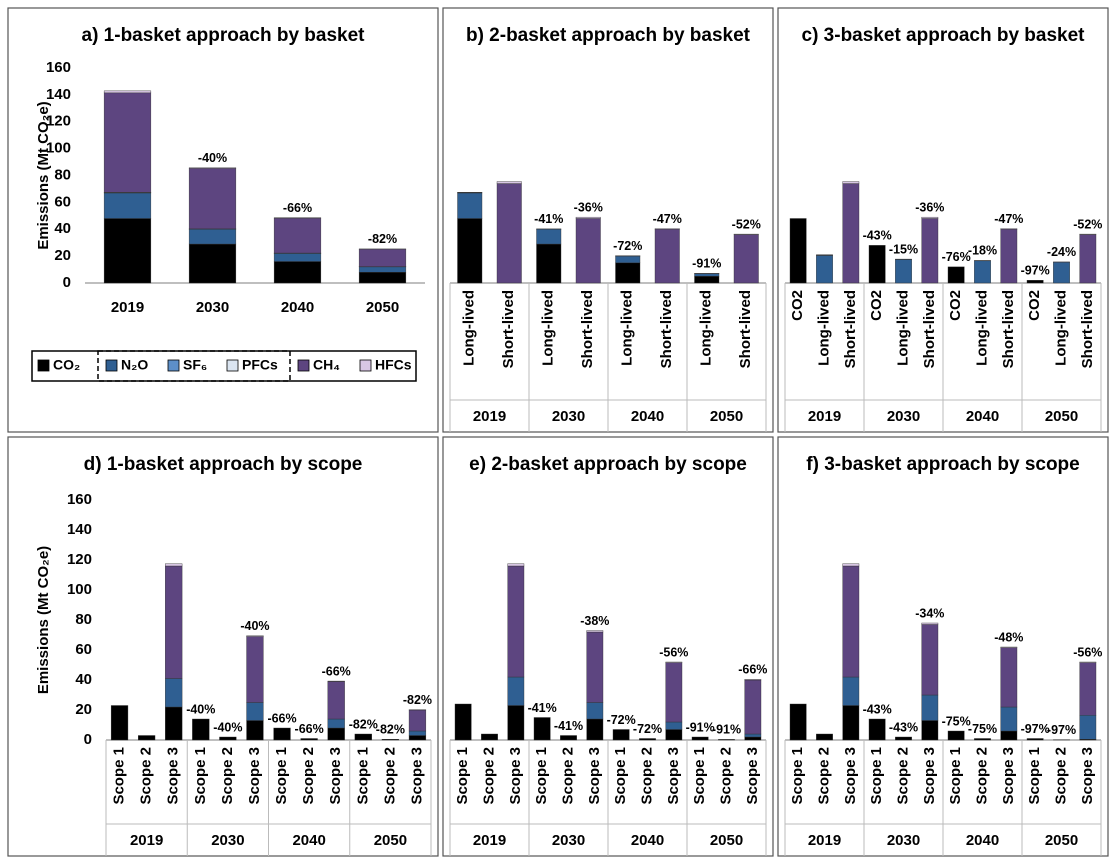  What do you see at coordinates (1087, 652) in the screenshot?
I see `change-label: -56%` at bounding box center [1087, 652].